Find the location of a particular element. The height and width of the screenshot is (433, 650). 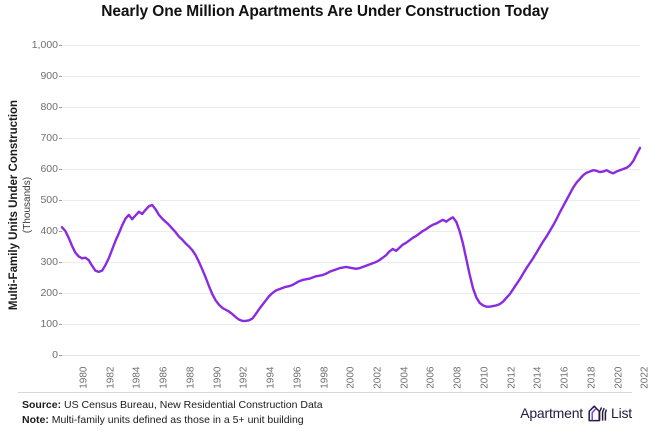

x-axis-tick-label: 2022 is located at coordinates (644, 377).